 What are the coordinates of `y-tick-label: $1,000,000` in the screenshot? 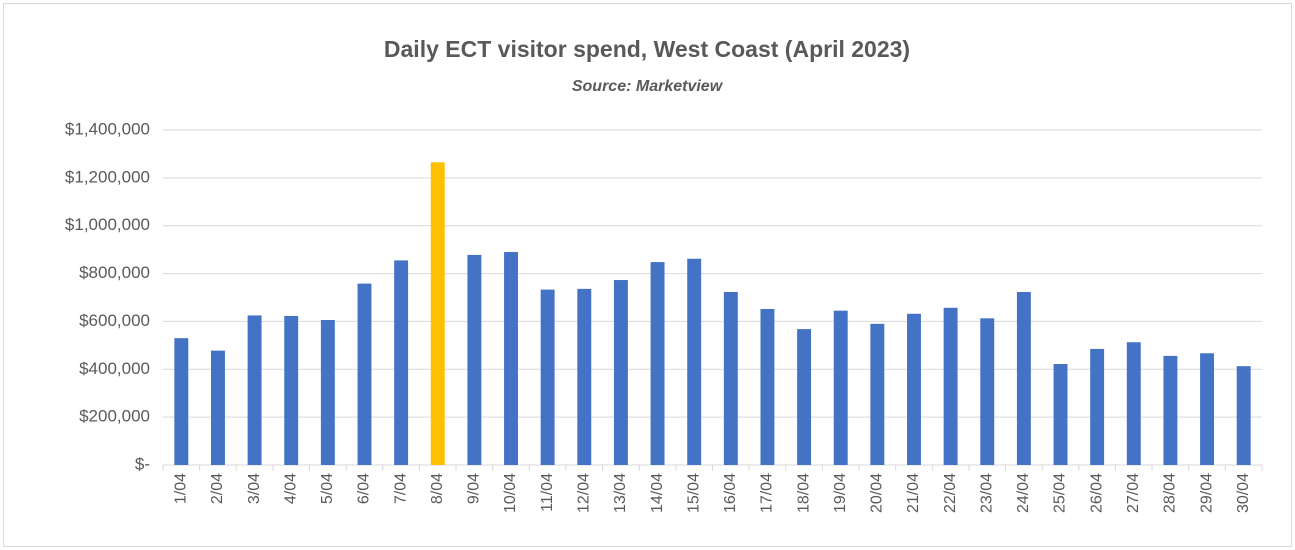 It's located at (107, 224).